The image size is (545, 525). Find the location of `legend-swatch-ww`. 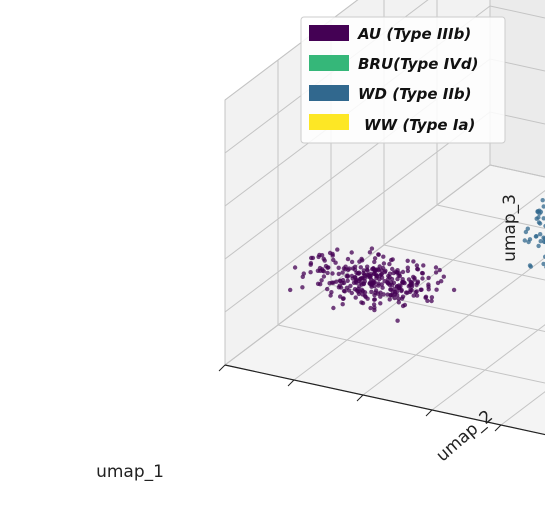

legend-swatch-ww is located at coordinates (329, 122).